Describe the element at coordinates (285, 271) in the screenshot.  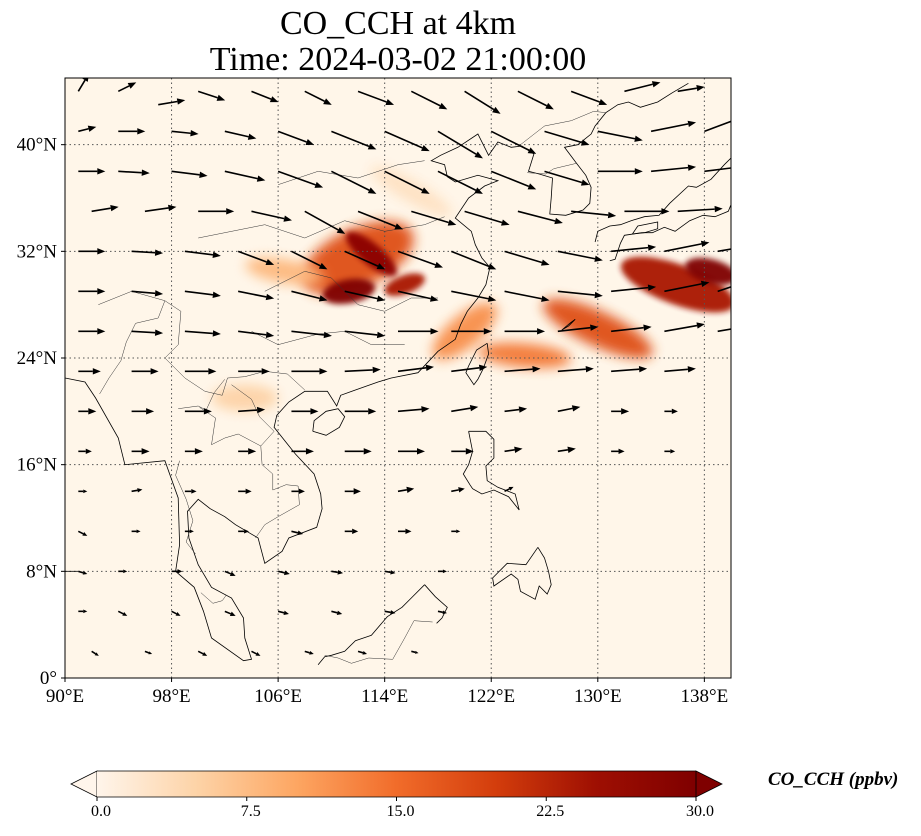
I see `plume-sichuan-plume` at that location.